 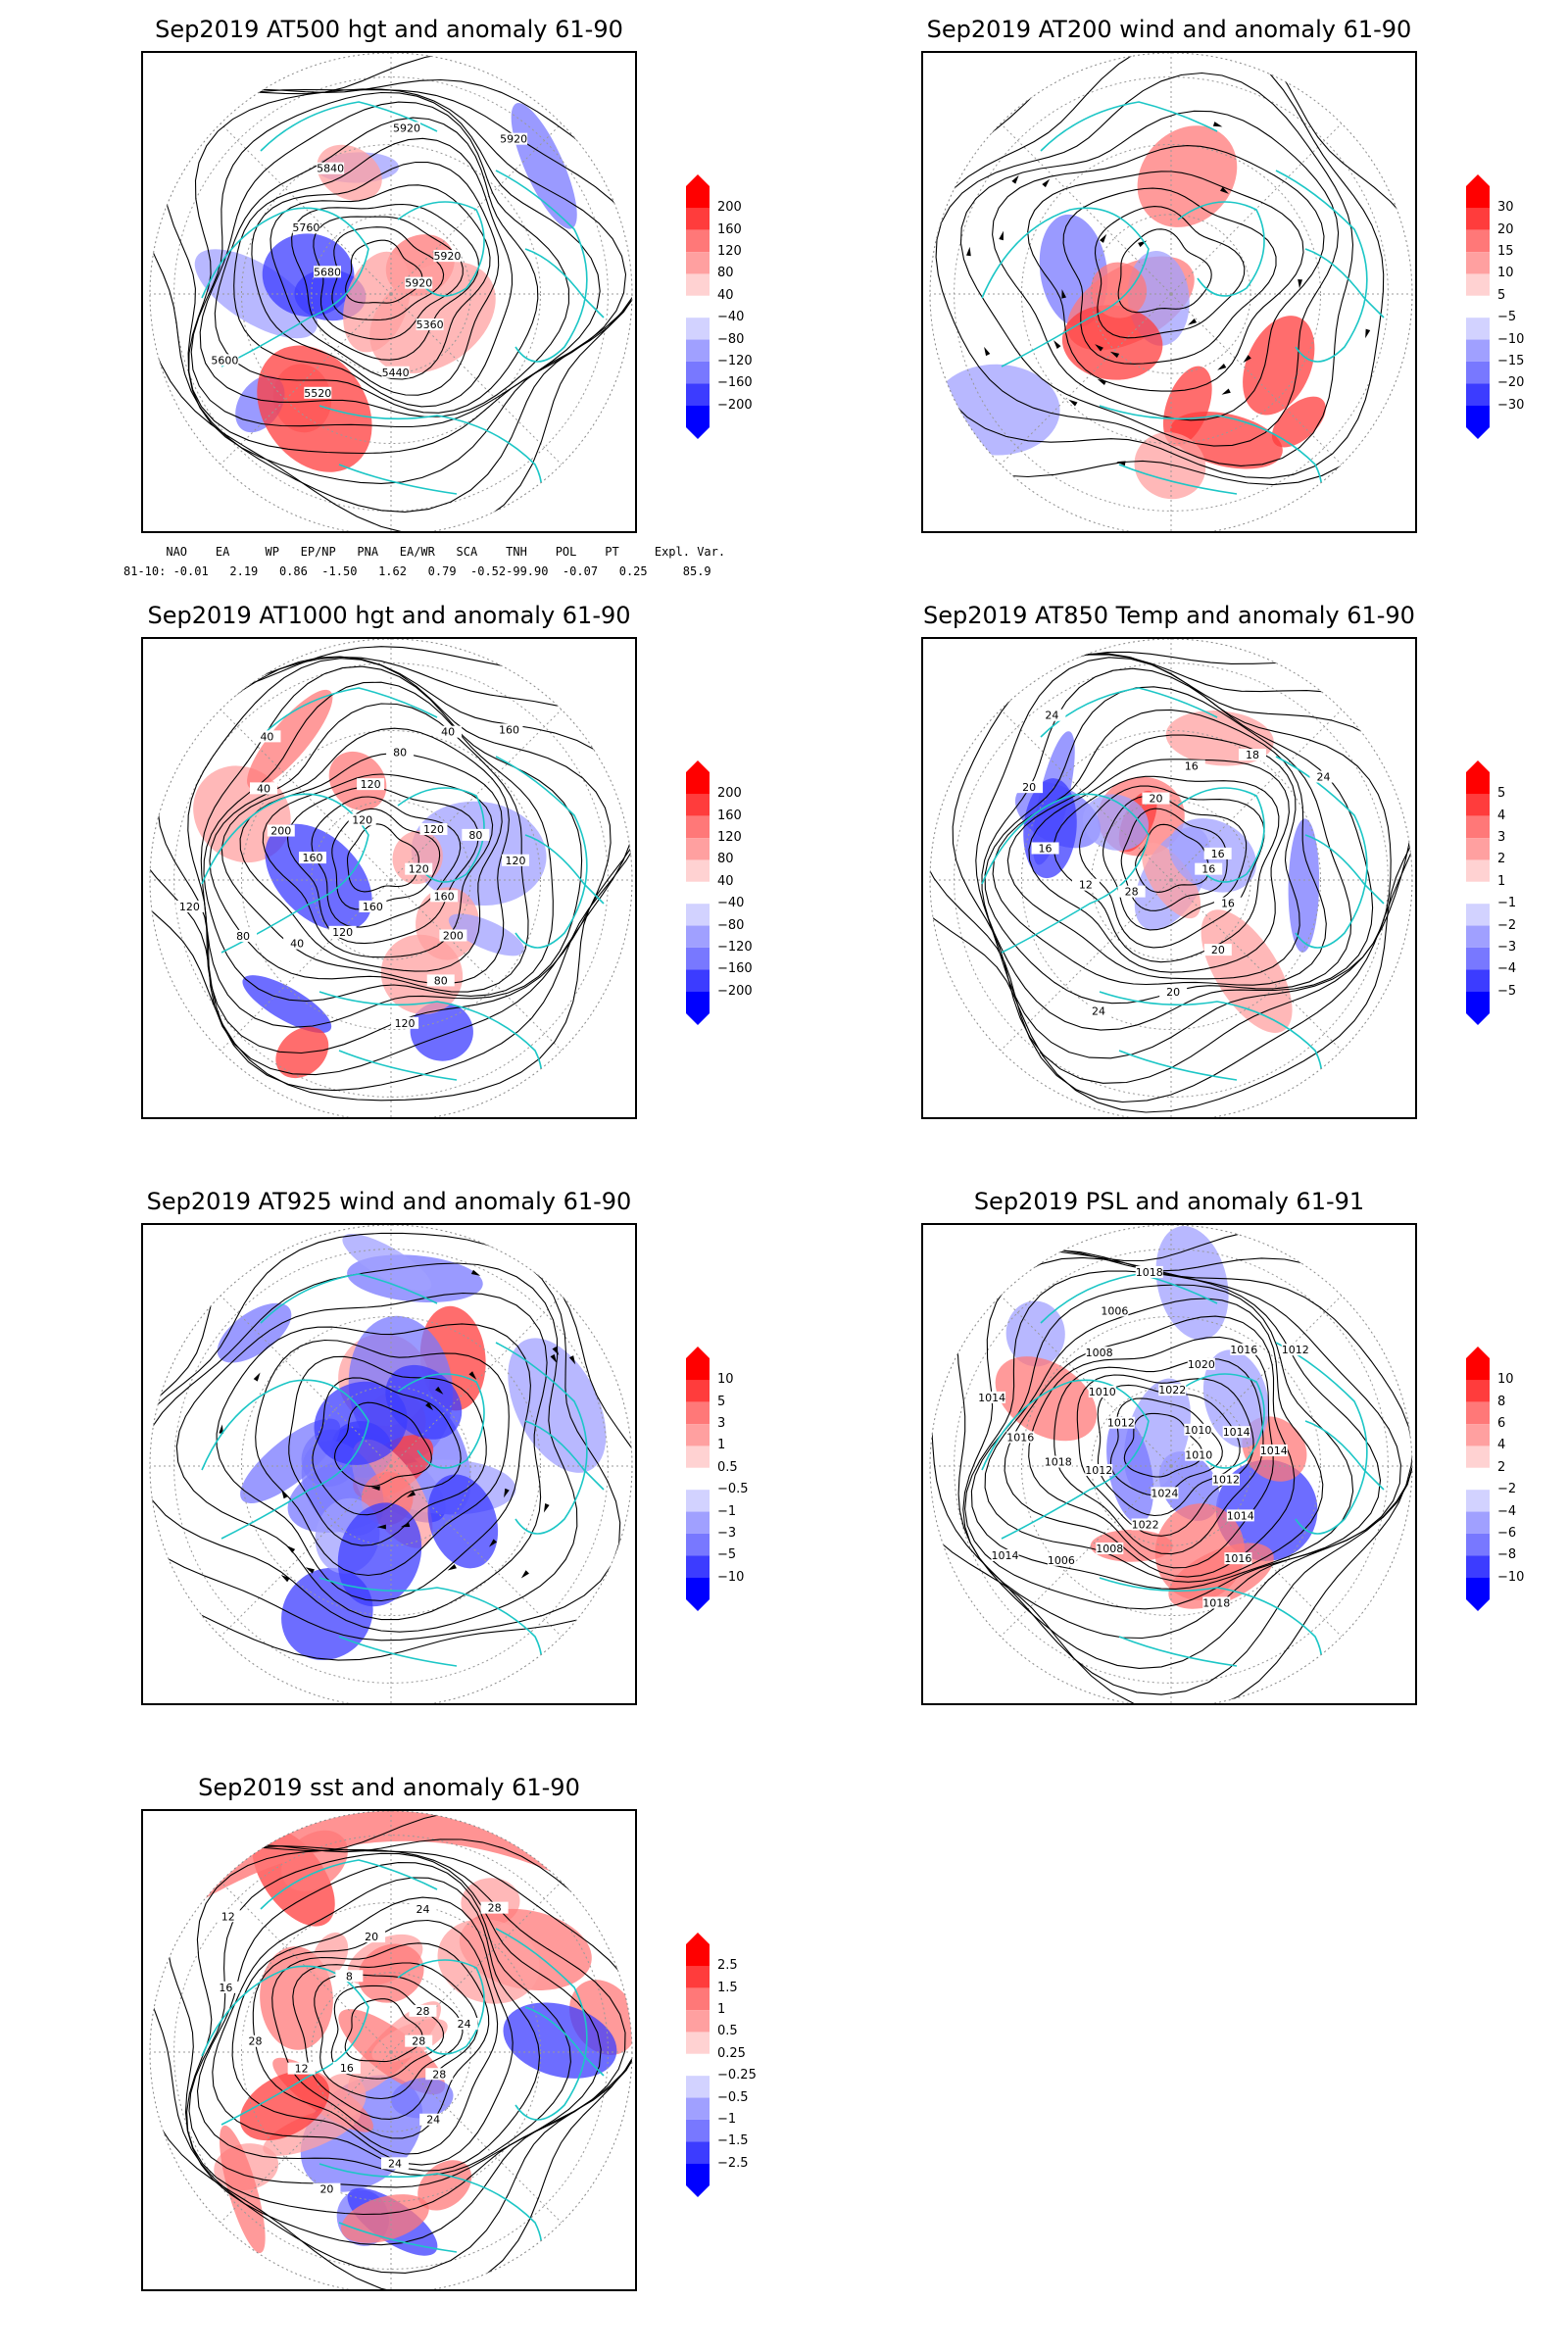 I want to click on contour-label: 160, so click(x=373, y=907).